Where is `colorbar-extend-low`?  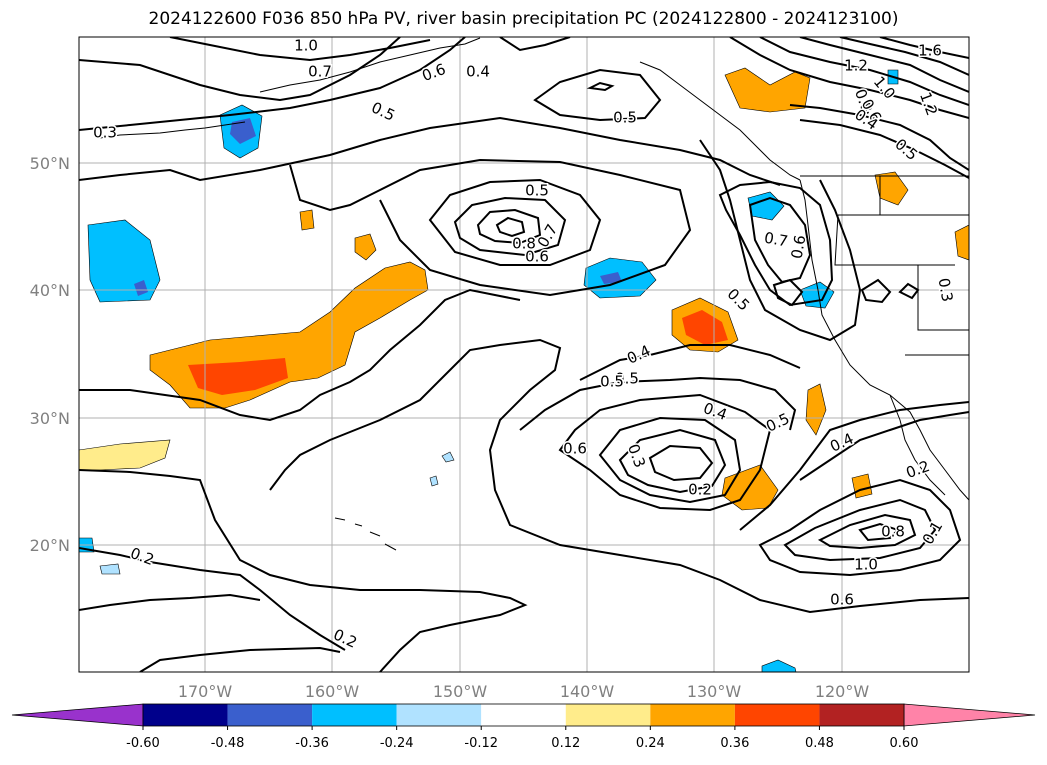 colorbar-extend-low is located at coordinates (77, 715).